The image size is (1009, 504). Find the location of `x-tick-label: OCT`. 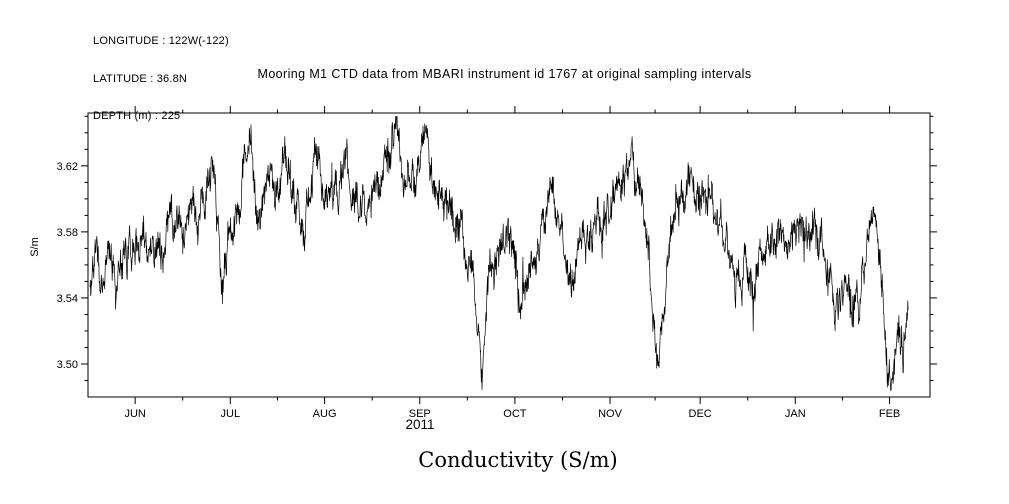

x-tick-label: OCT is located at coordinates (515, 414).